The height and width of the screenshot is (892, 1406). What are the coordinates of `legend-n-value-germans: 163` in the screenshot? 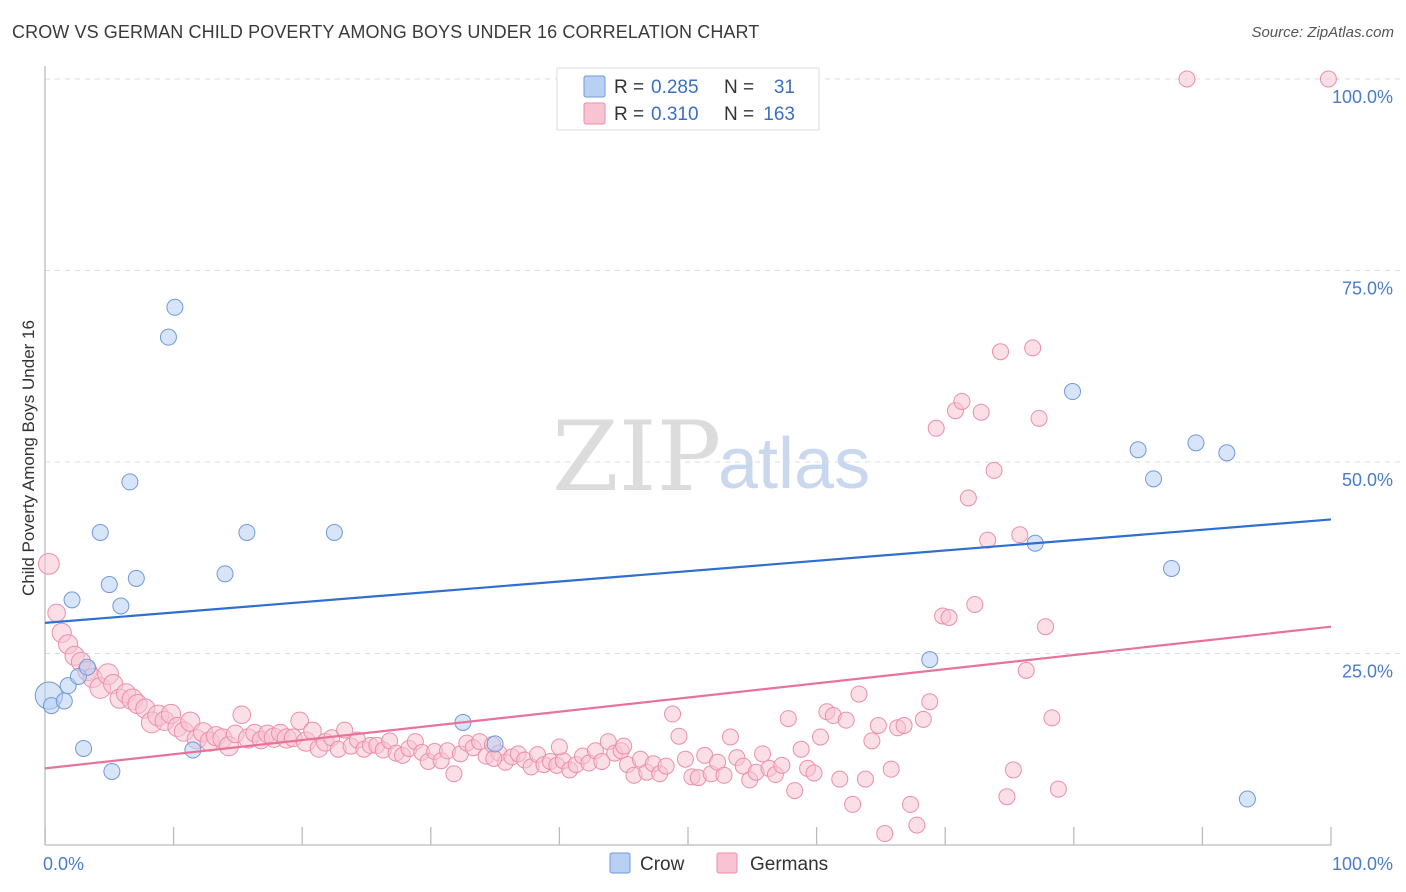 It's located at (779, 114).